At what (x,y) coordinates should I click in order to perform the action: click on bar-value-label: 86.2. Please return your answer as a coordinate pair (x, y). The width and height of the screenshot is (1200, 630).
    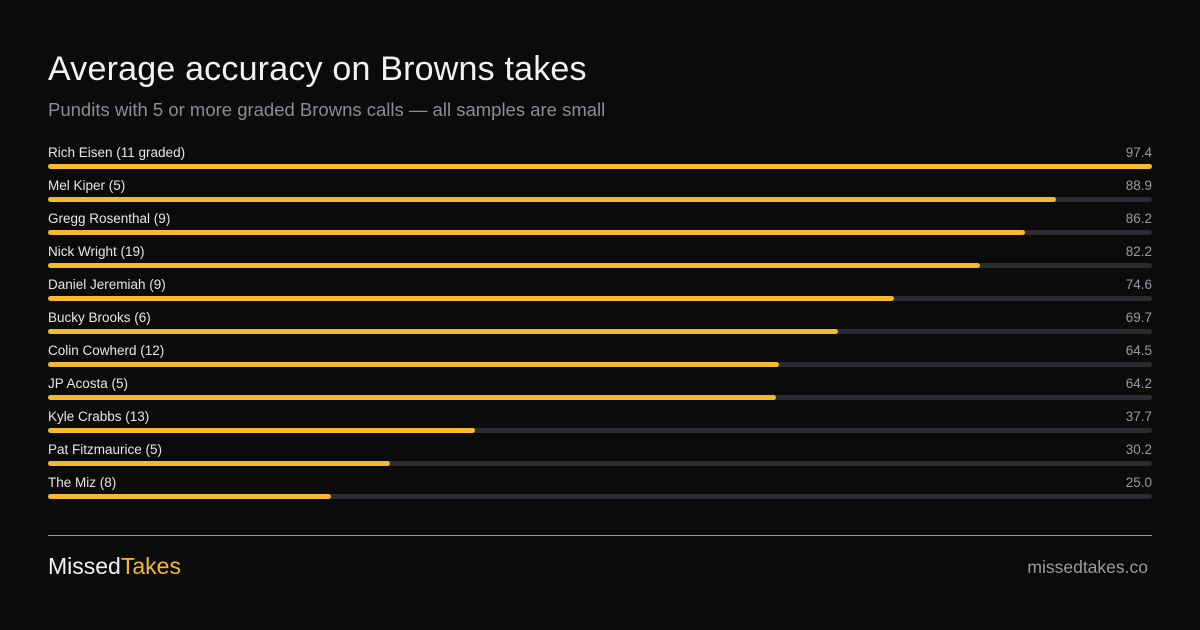
    Looking at the image, I should click on (1138, 218).